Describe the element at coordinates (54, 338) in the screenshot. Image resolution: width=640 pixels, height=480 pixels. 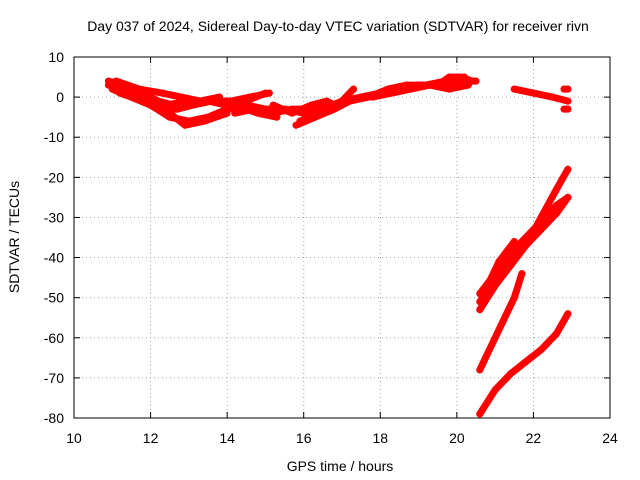
I see `y-tick-label: -60` at that location.